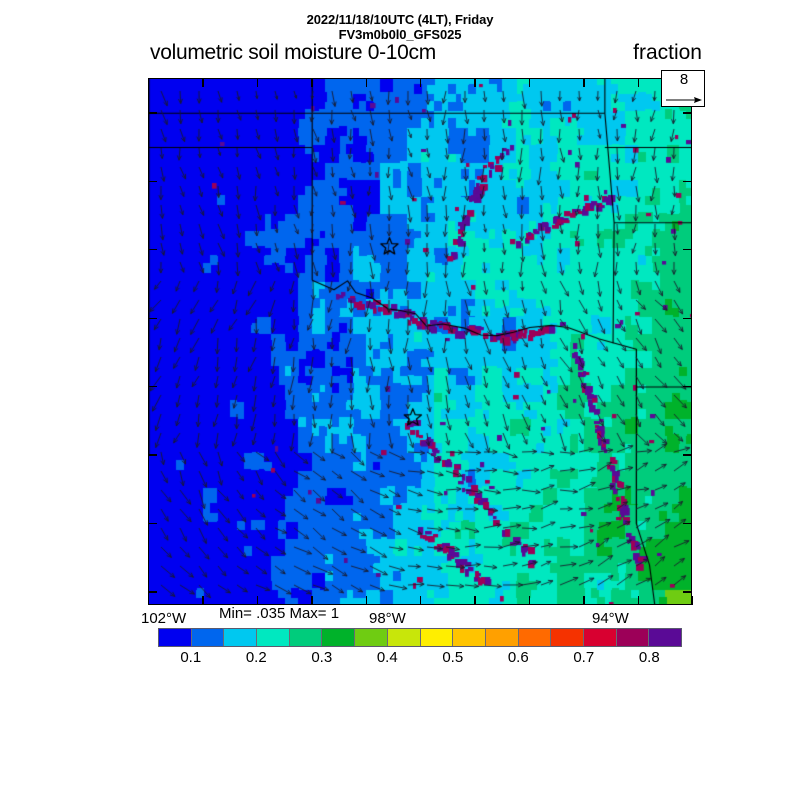 The image size is (800, 800). What do you see at coordinates (279, 613) in the screenshot?
I see `minmax-readout: Min= .035 Max= 1` at bounding box center [279, 613].